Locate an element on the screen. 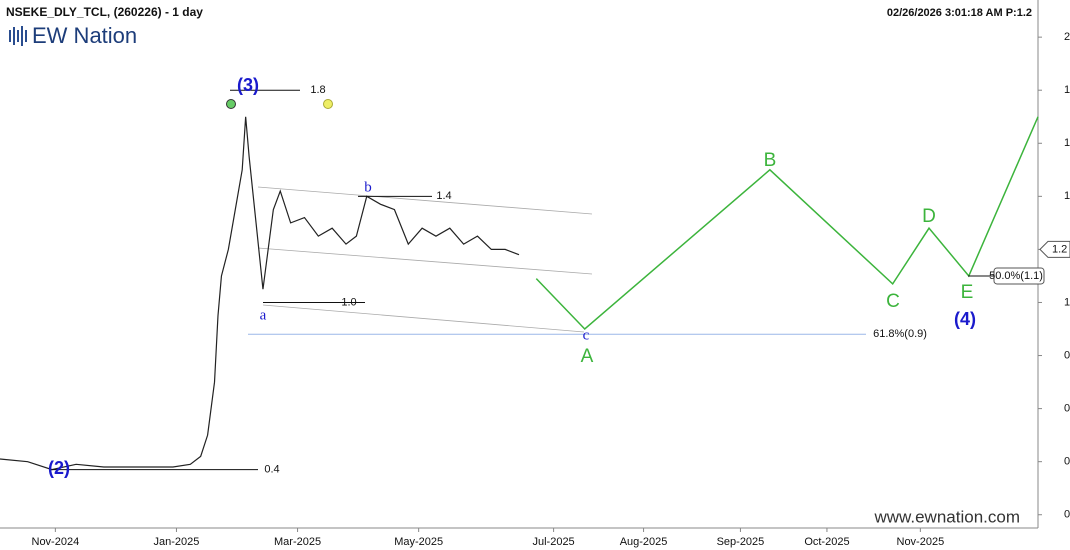  y-tick-label: 0.6 is located at coordinates (1067, 409).